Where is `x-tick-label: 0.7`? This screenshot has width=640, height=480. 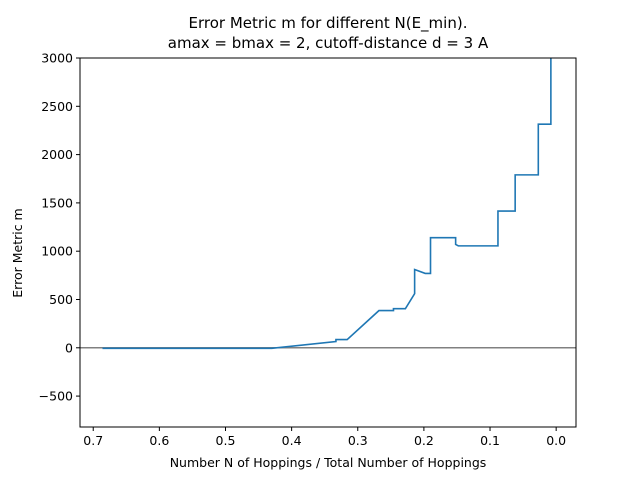 x-tick-label: 0.7 is located at coordinates (93, 440).